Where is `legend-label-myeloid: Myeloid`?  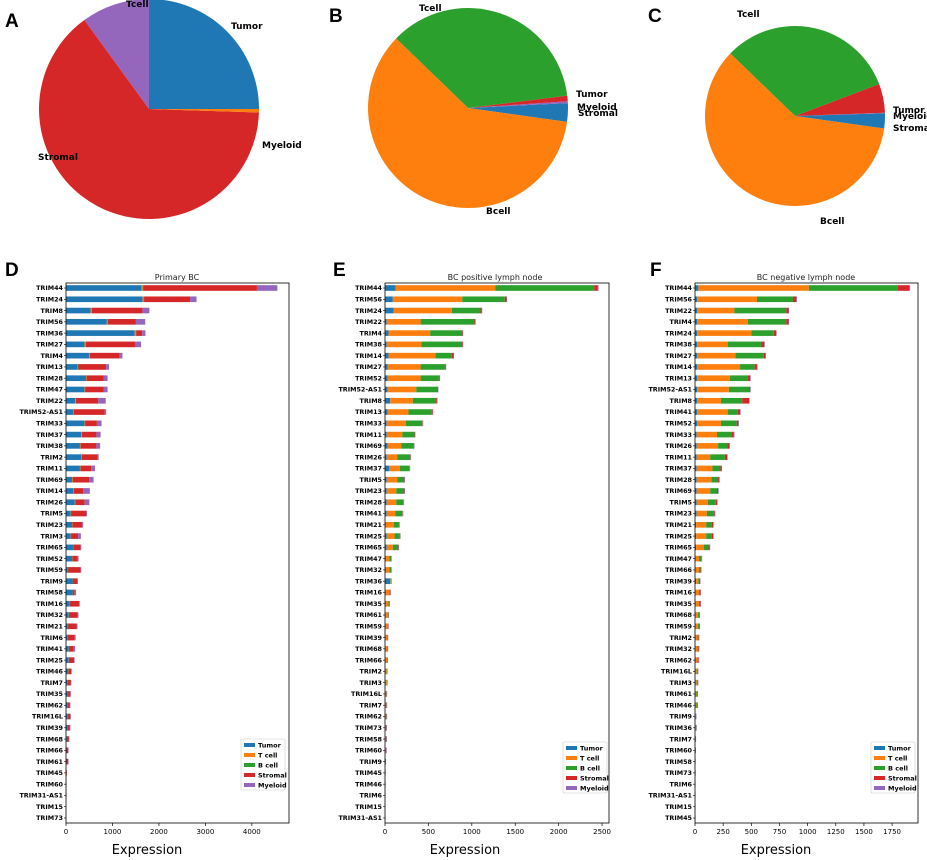 legend-label-myeloid: Myeloid is located at coordinates (272, 786).